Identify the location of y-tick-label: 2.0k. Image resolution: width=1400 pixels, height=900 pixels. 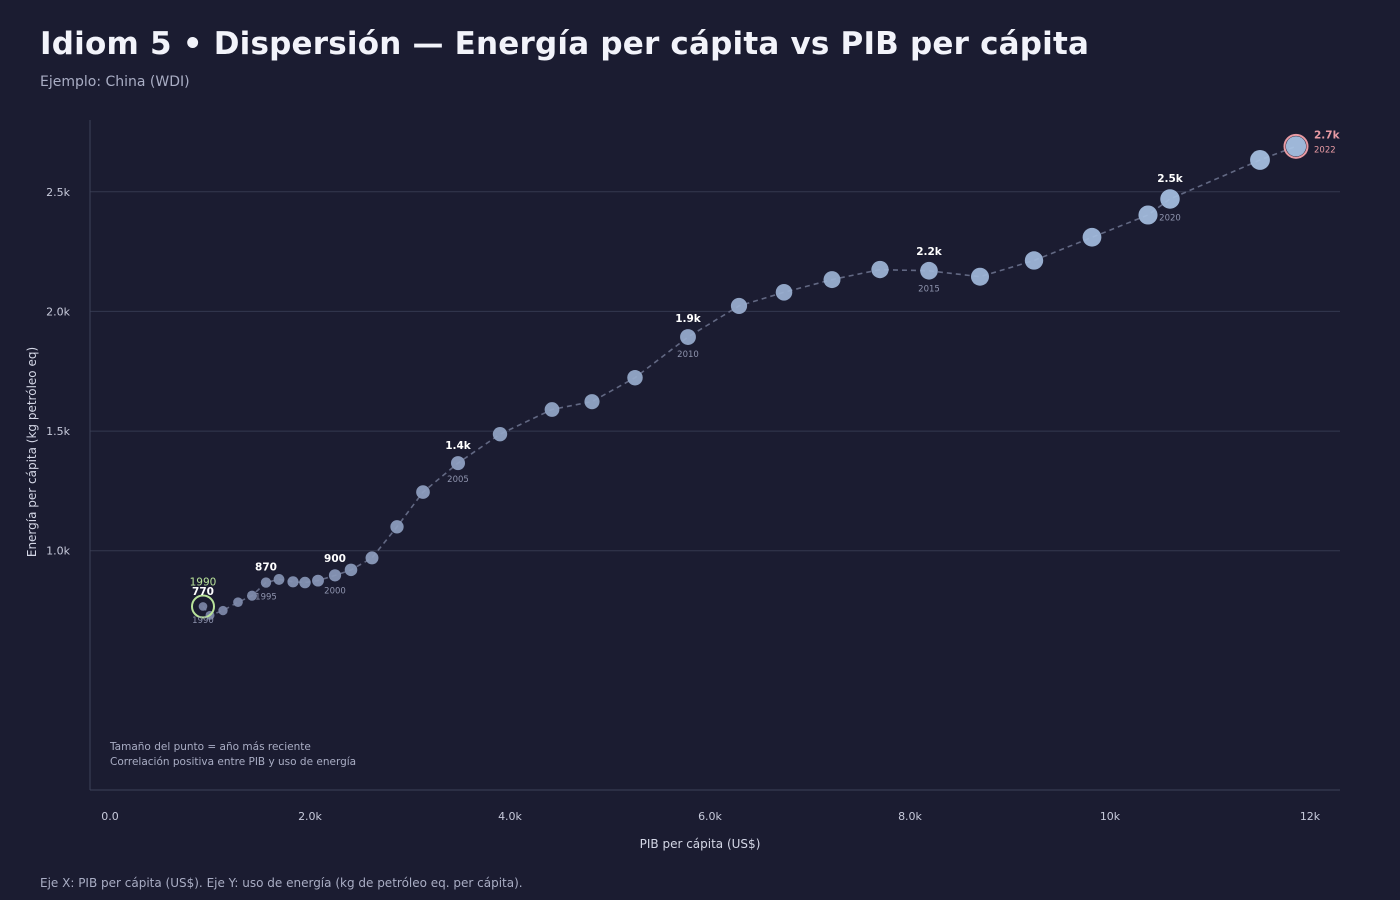
(58, 311).